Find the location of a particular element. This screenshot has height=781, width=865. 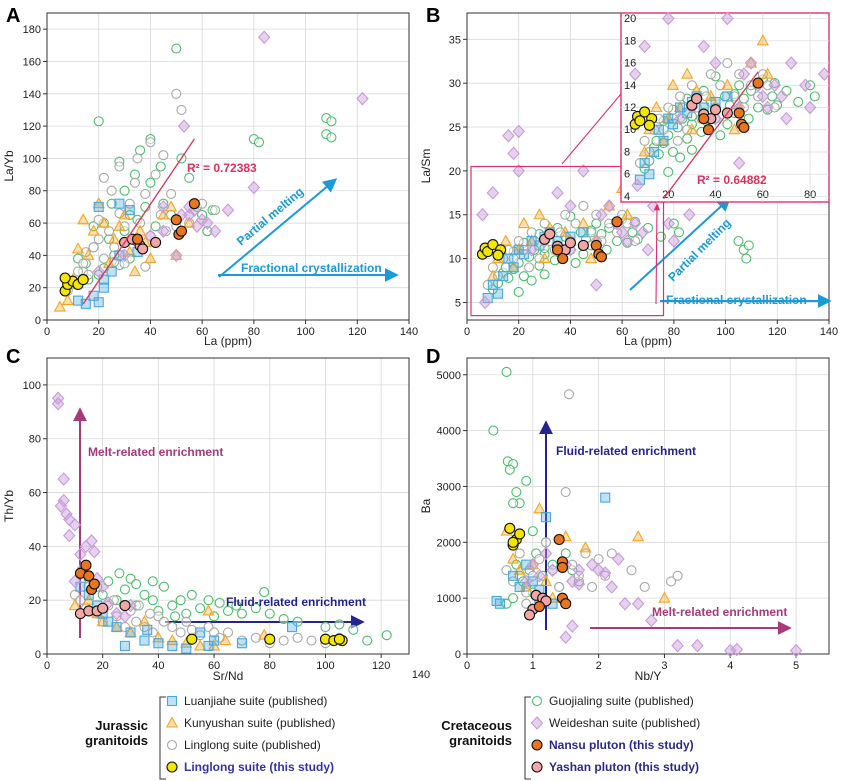

legend-bracket is located at coordinates (527, 738).